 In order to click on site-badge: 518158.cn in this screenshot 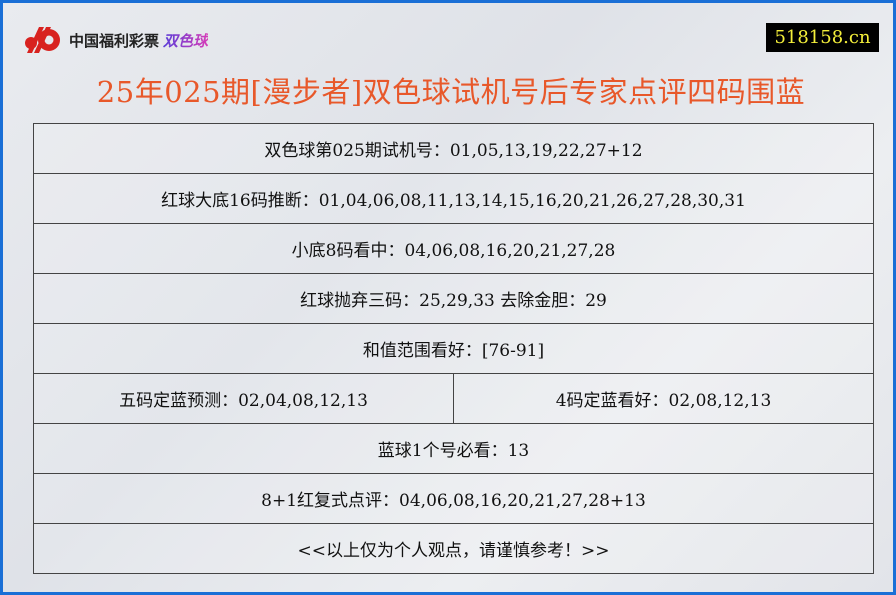, I will do `click(822, 37)`.